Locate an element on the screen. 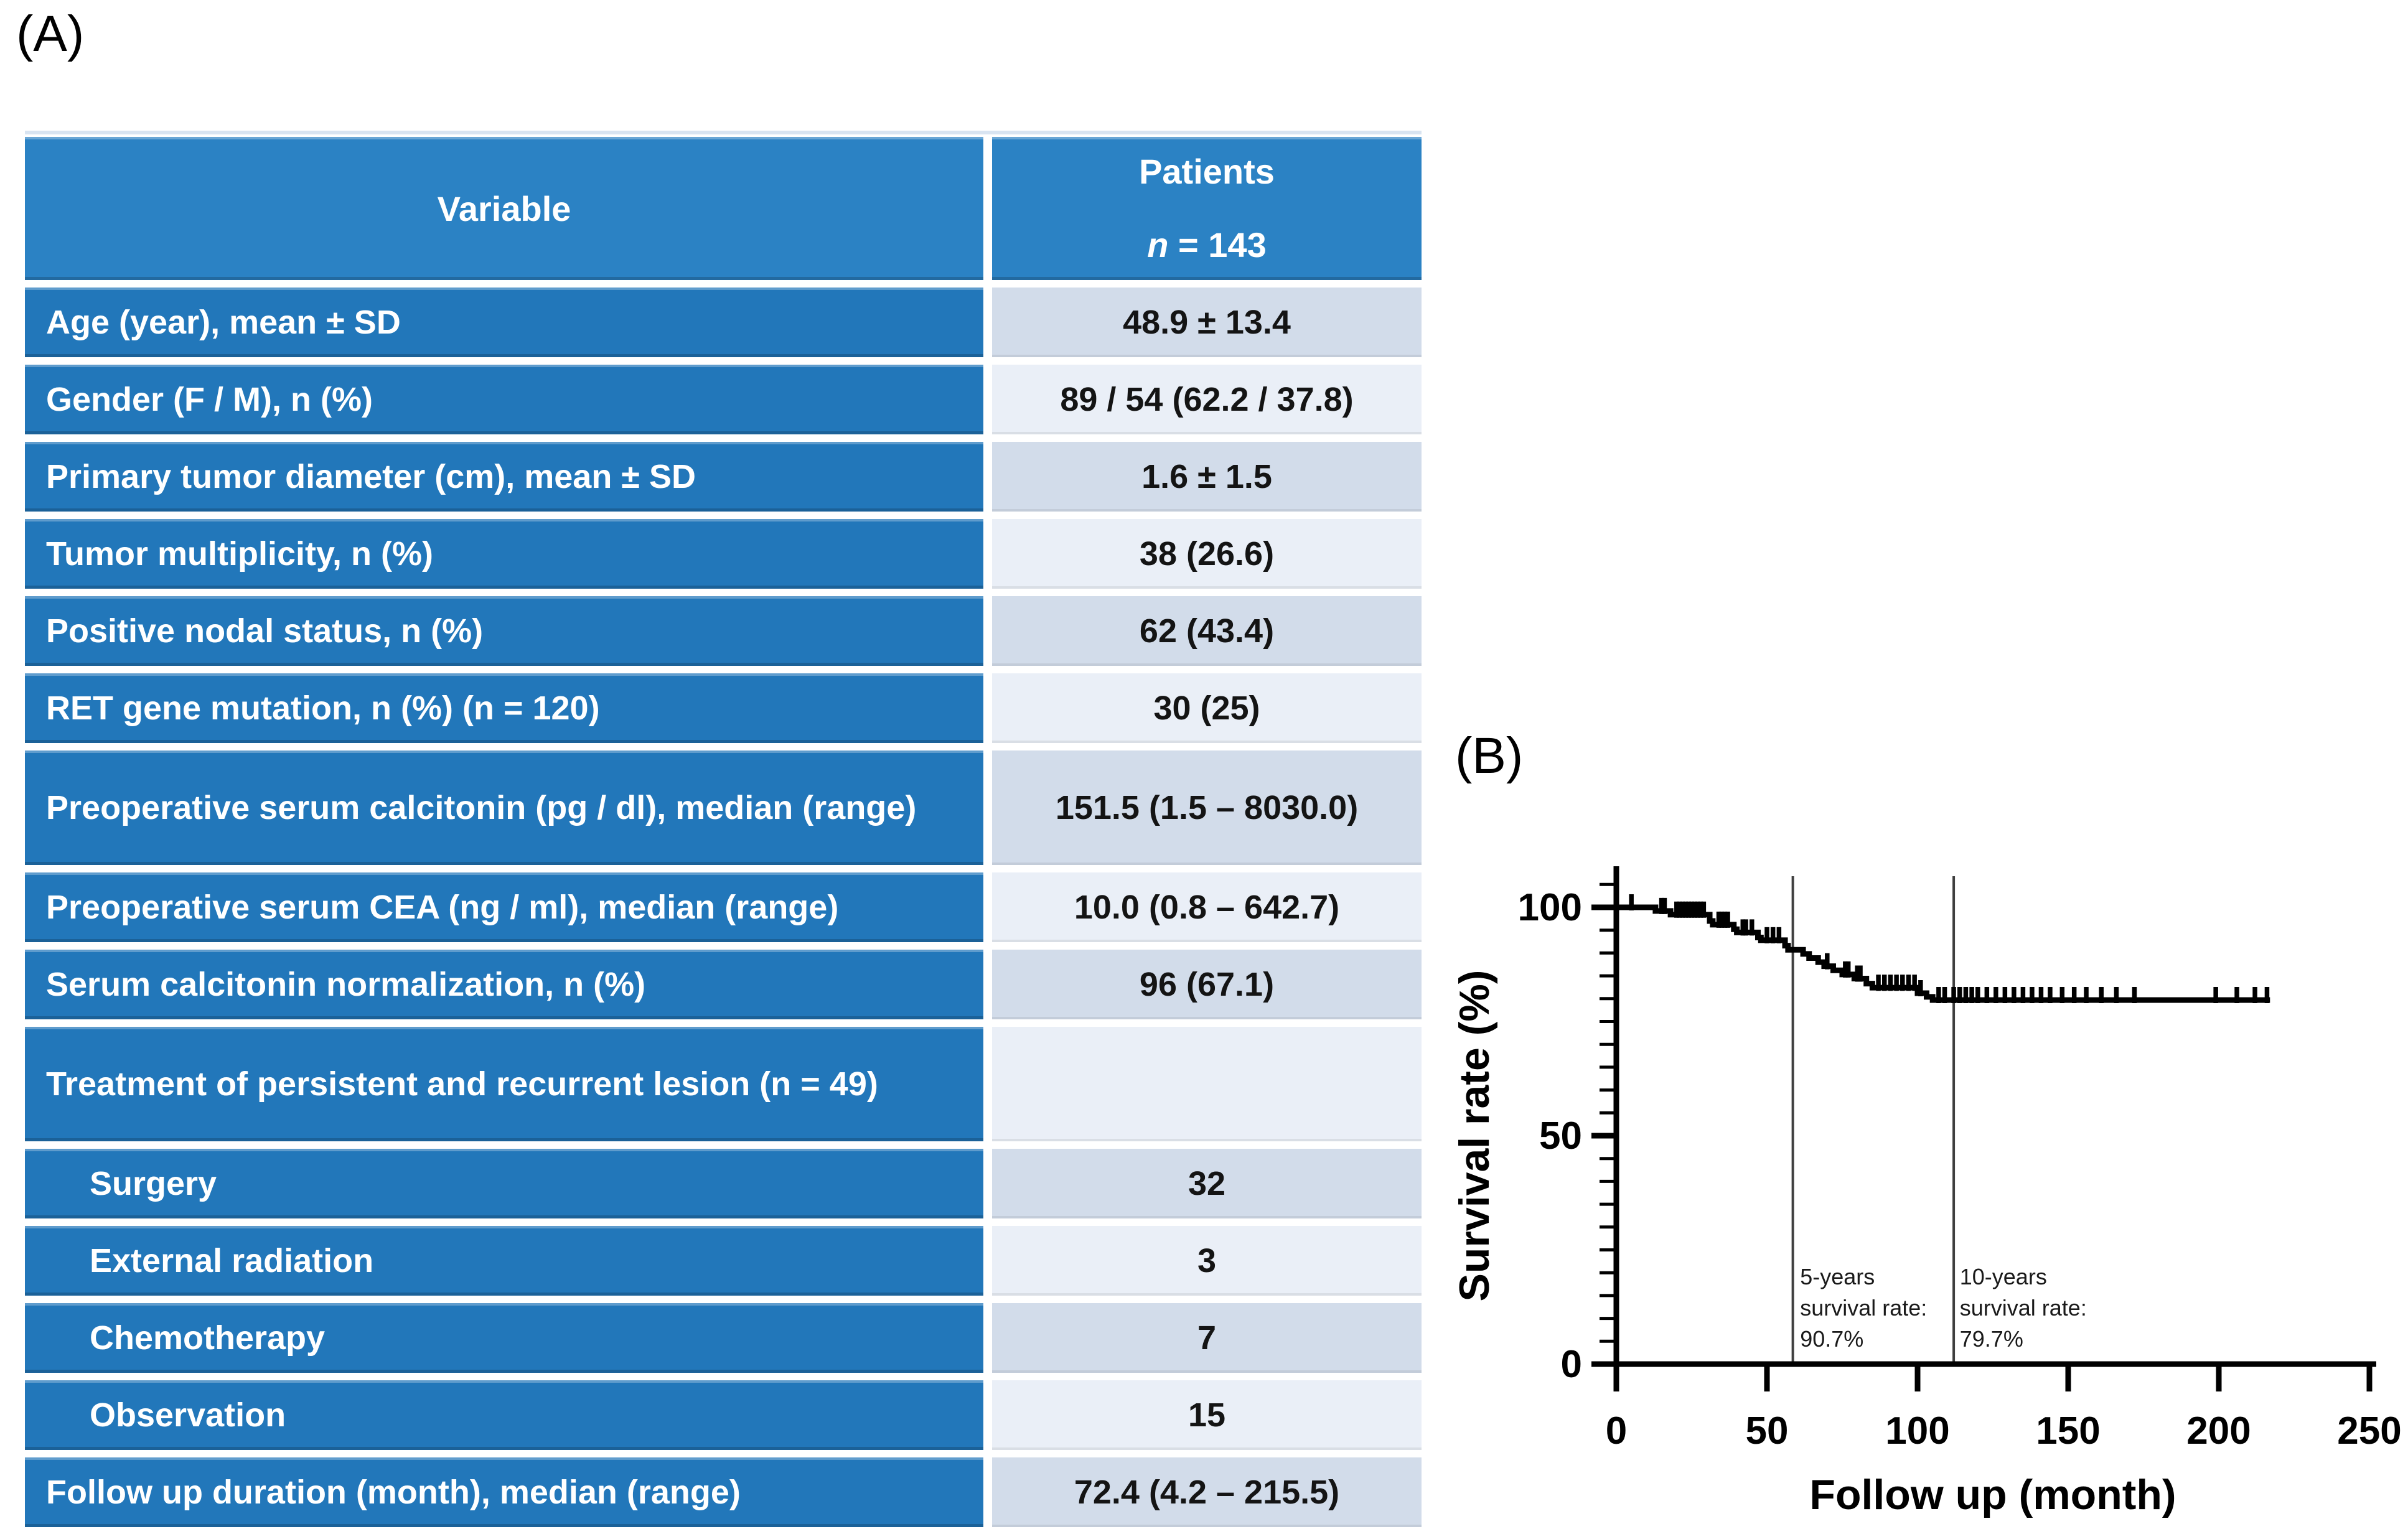 Image resolution: width=2408 pixels, height=1529 pixels. row-label: External radiation is located at coordinates (504, 1261).